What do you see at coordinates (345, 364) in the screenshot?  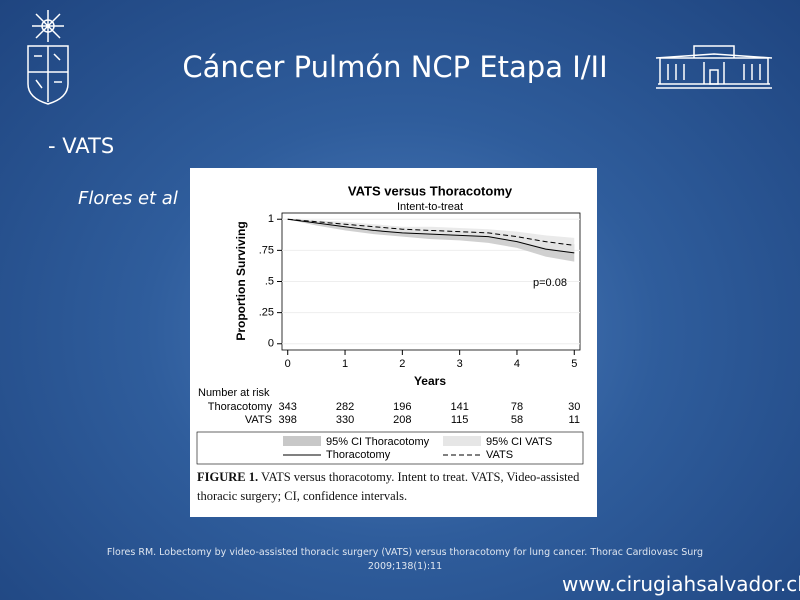 I see `x-tick-label: 1` at bounding box center [345, 364].